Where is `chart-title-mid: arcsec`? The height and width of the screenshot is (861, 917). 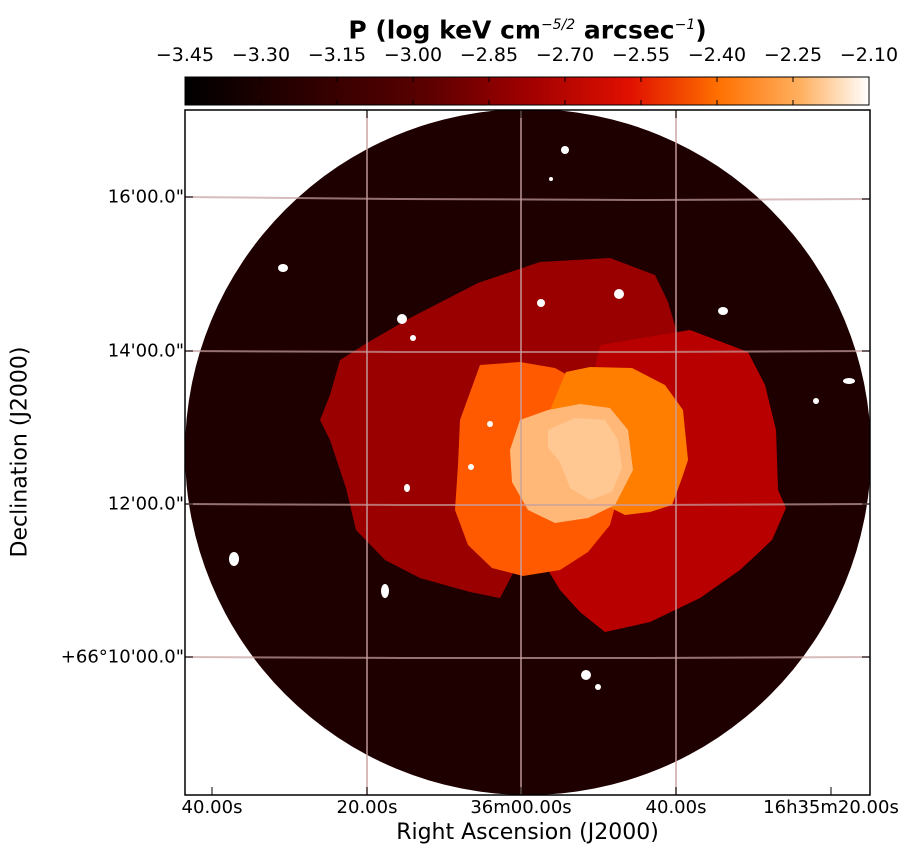
chart-title-mid: arcsec is located at coordinates (625, 30).